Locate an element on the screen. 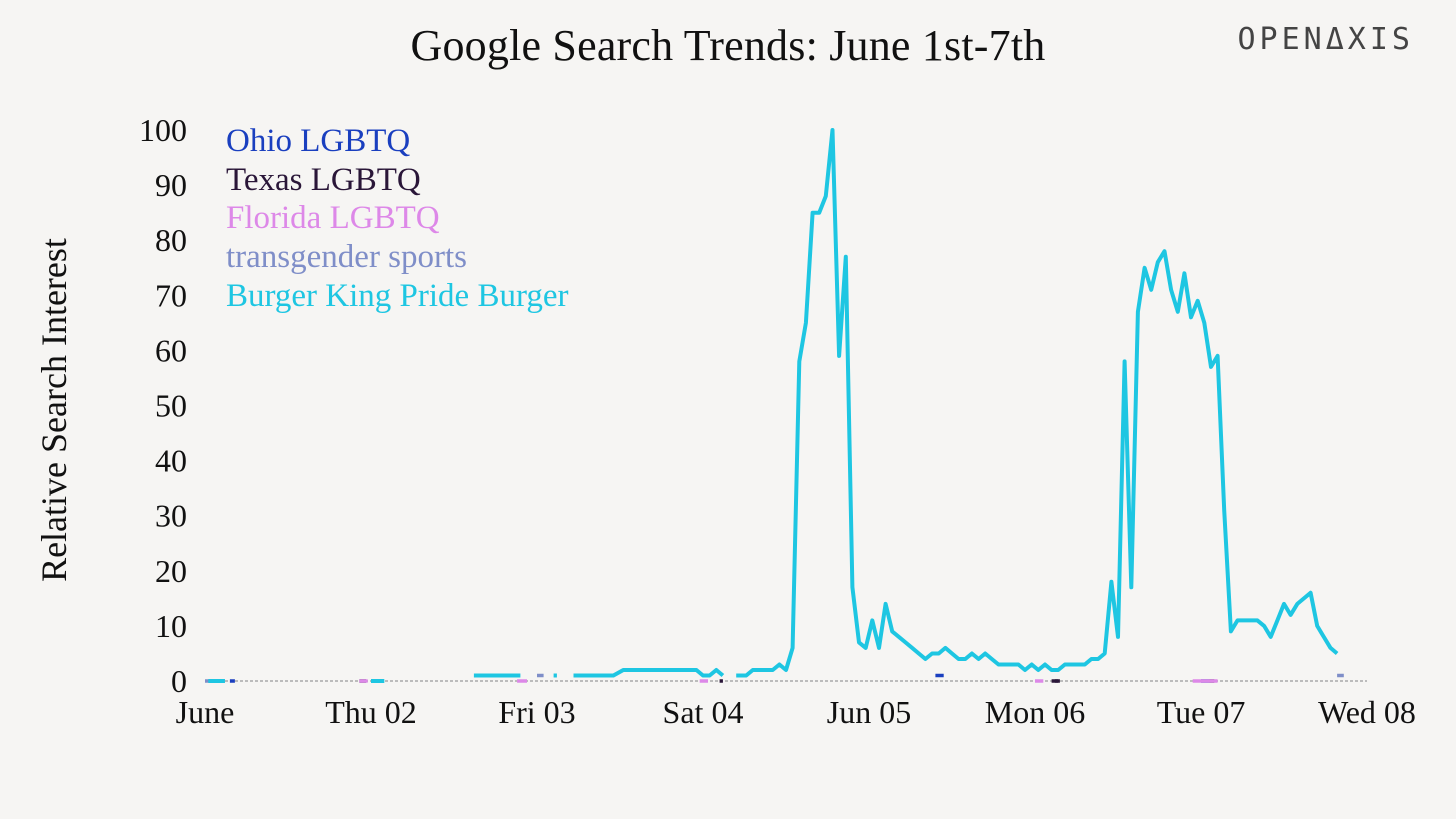  y-tick-label: 100 is located at coordinates (163, 130).